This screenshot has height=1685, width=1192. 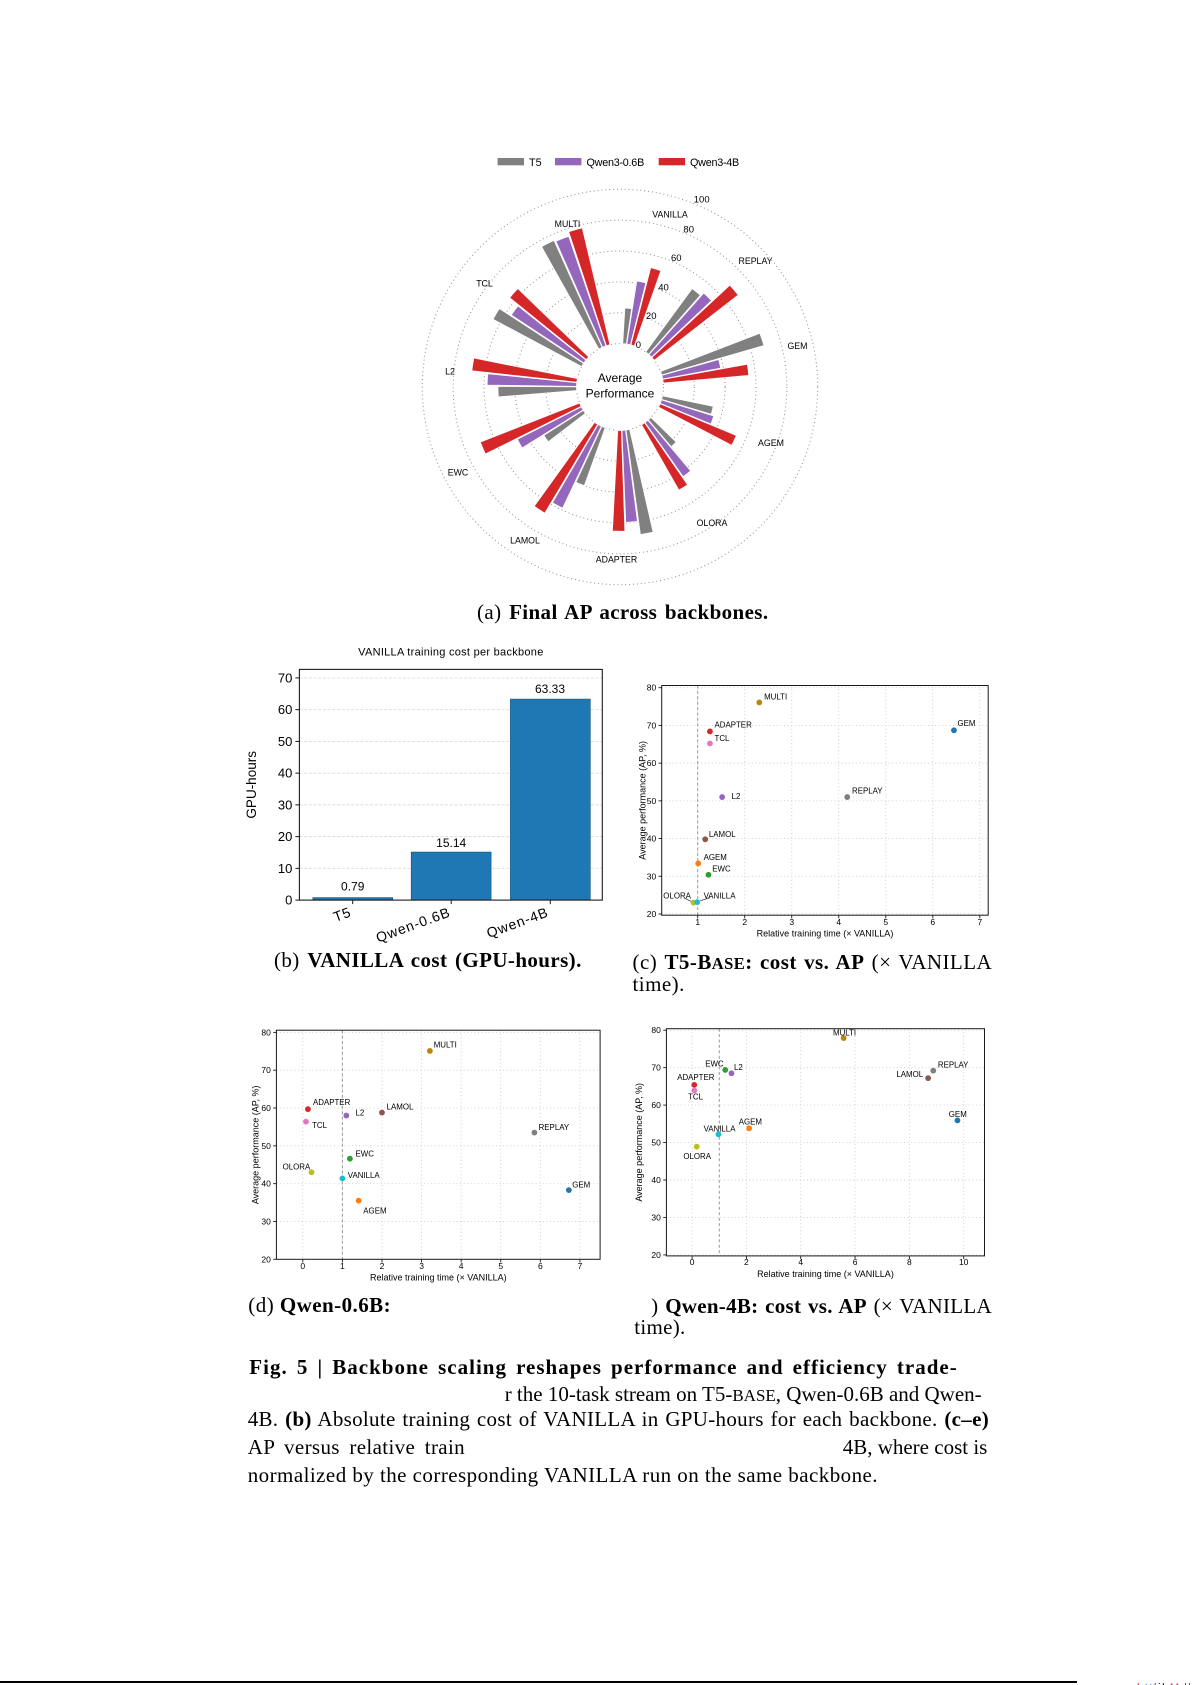 I want to click on svg-text: 100, so click(x=702, y=200).